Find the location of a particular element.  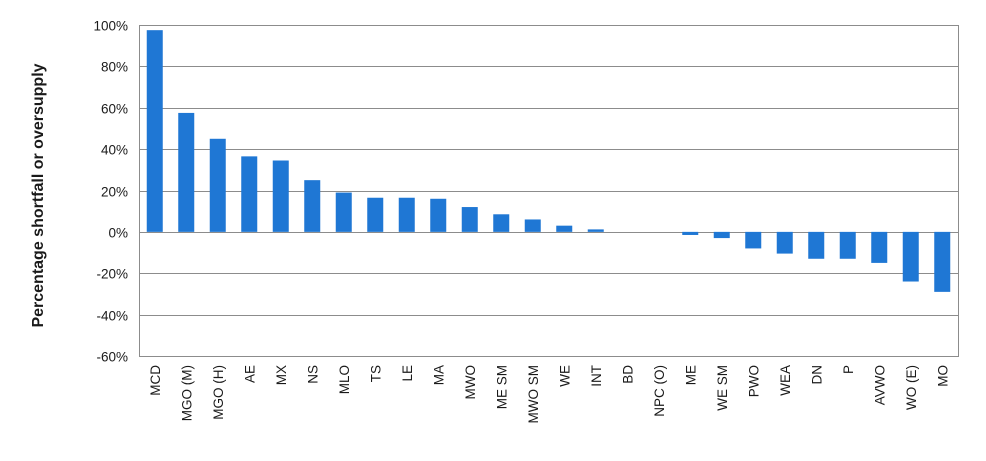

x-category-label: MWO is located at coordinates (470, 382).